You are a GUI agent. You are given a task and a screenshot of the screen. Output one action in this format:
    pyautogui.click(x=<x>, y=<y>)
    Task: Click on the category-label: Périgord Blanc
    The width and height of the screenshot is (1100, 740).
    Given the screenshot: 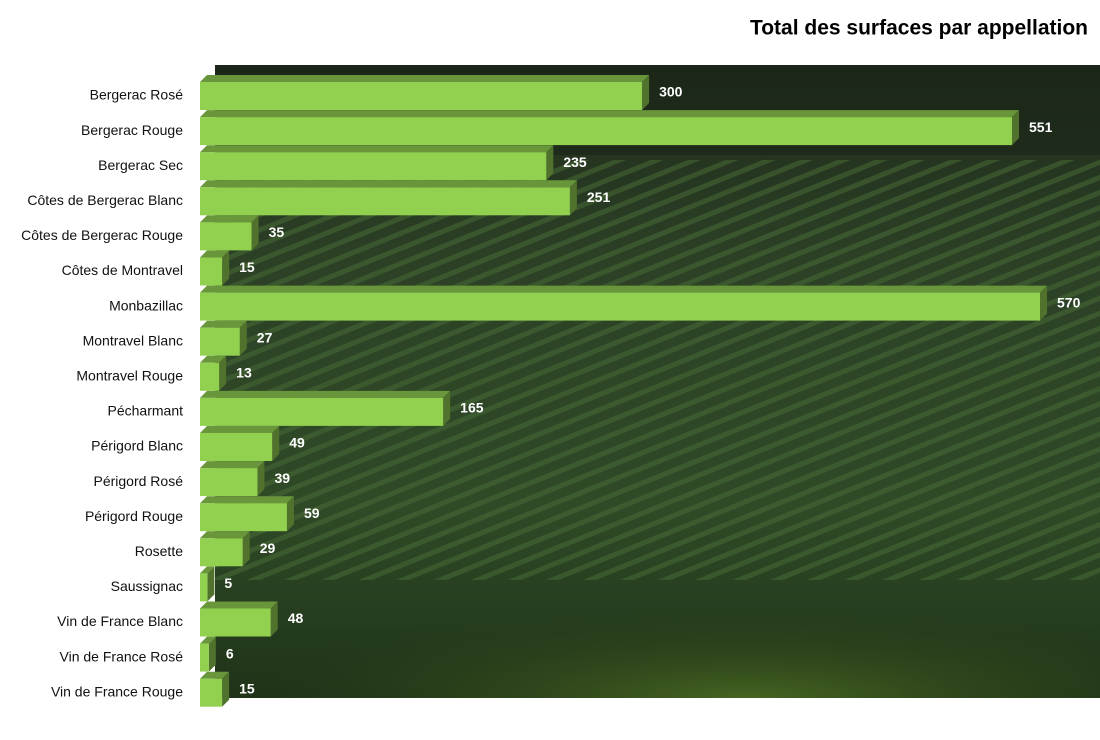 What is the action you would take?
    pyautogui.click(x=137, y=446)
    